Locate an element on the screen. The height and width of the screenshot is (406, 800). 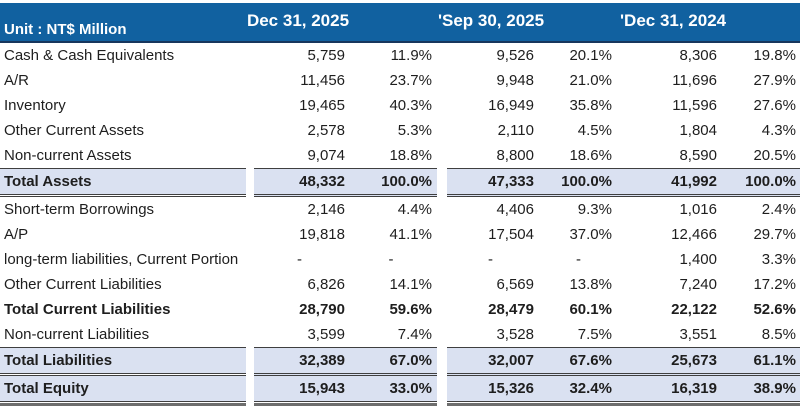
value-dec-2024: 3,551 is located at coordinates (698, 334).